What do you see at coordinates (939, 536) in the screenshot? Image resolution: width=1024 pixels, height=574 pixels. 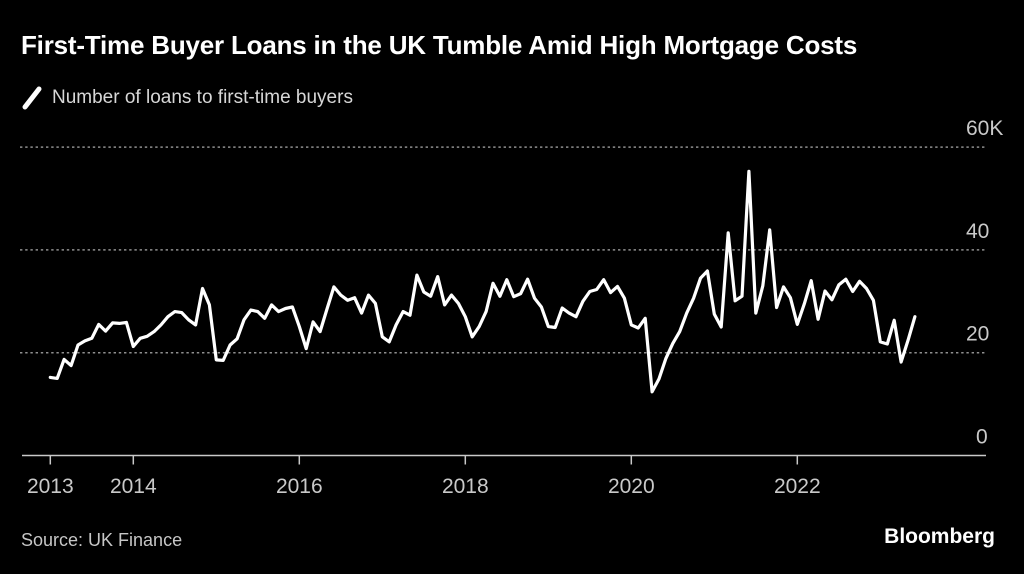 I see `bloomberg-logo: Bloomberg` at bounding box center [939, 536].